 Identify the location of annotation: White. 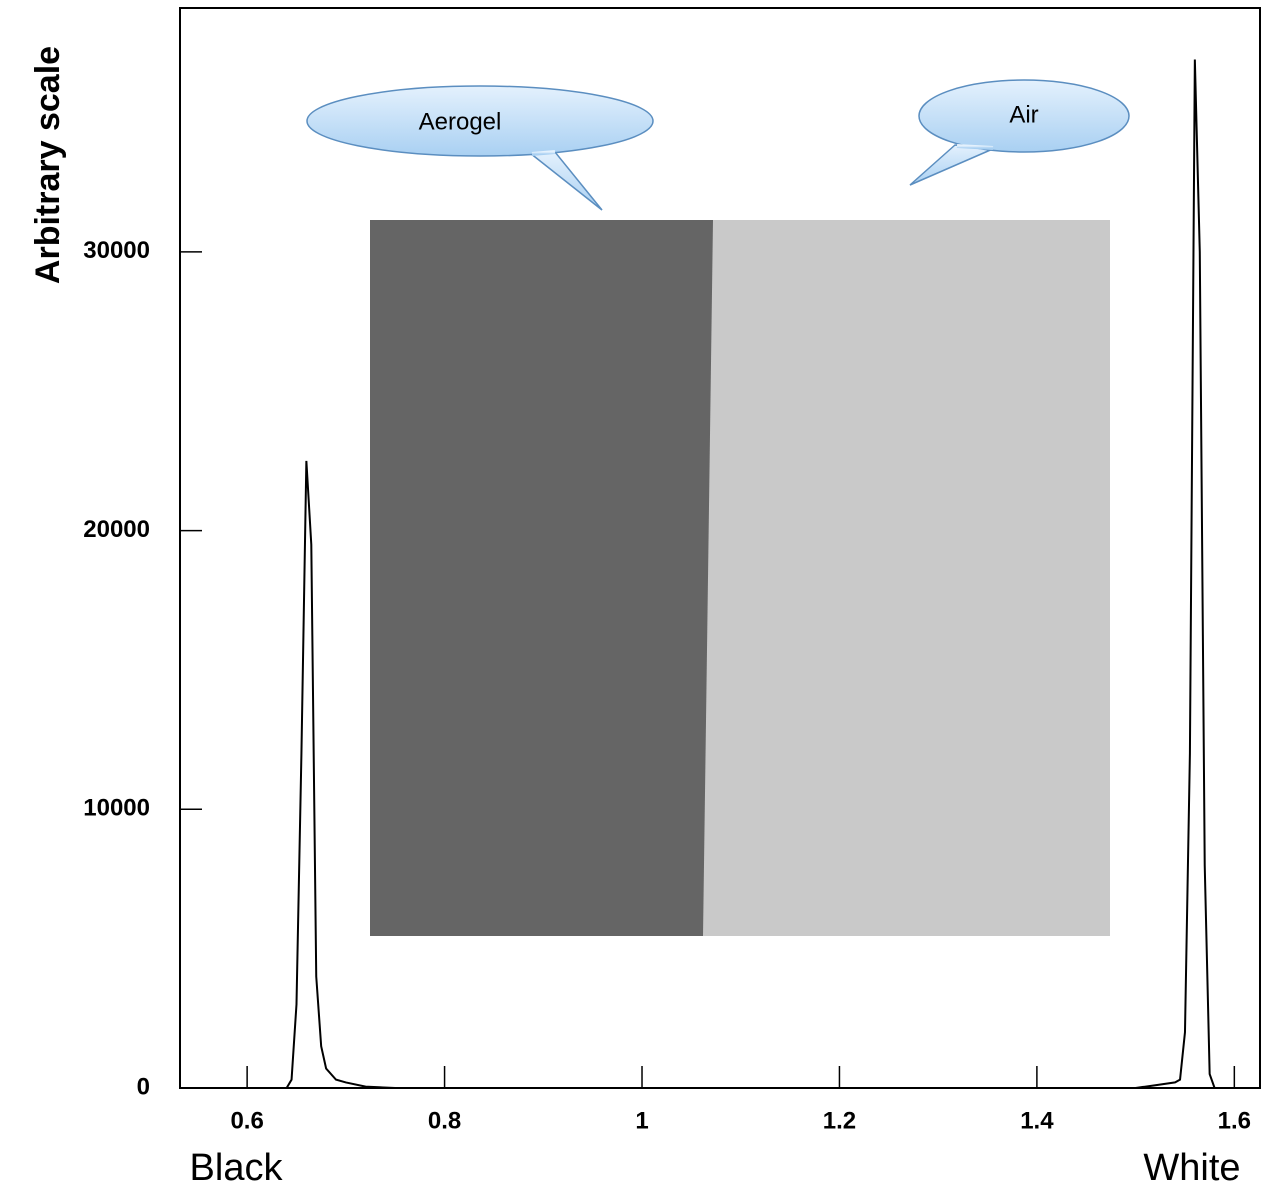
(1191, 1168).